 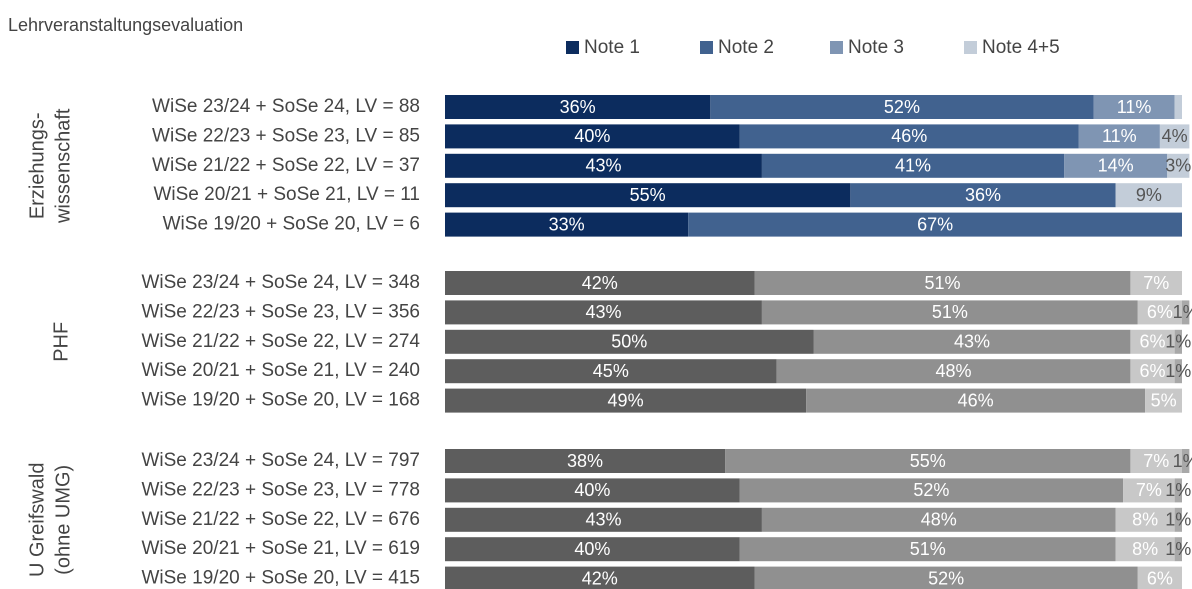 I want to click on value-label: 3%, so click(x=1178, y=166).